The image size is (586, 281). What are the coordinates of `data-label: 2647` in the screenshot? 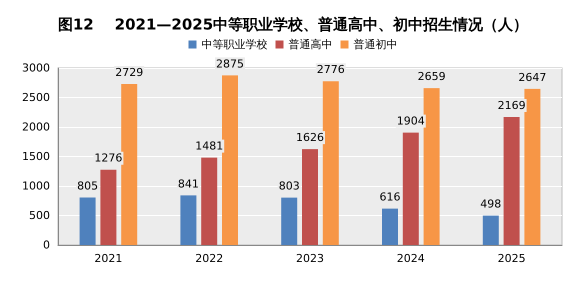 It's located at (532, 77).